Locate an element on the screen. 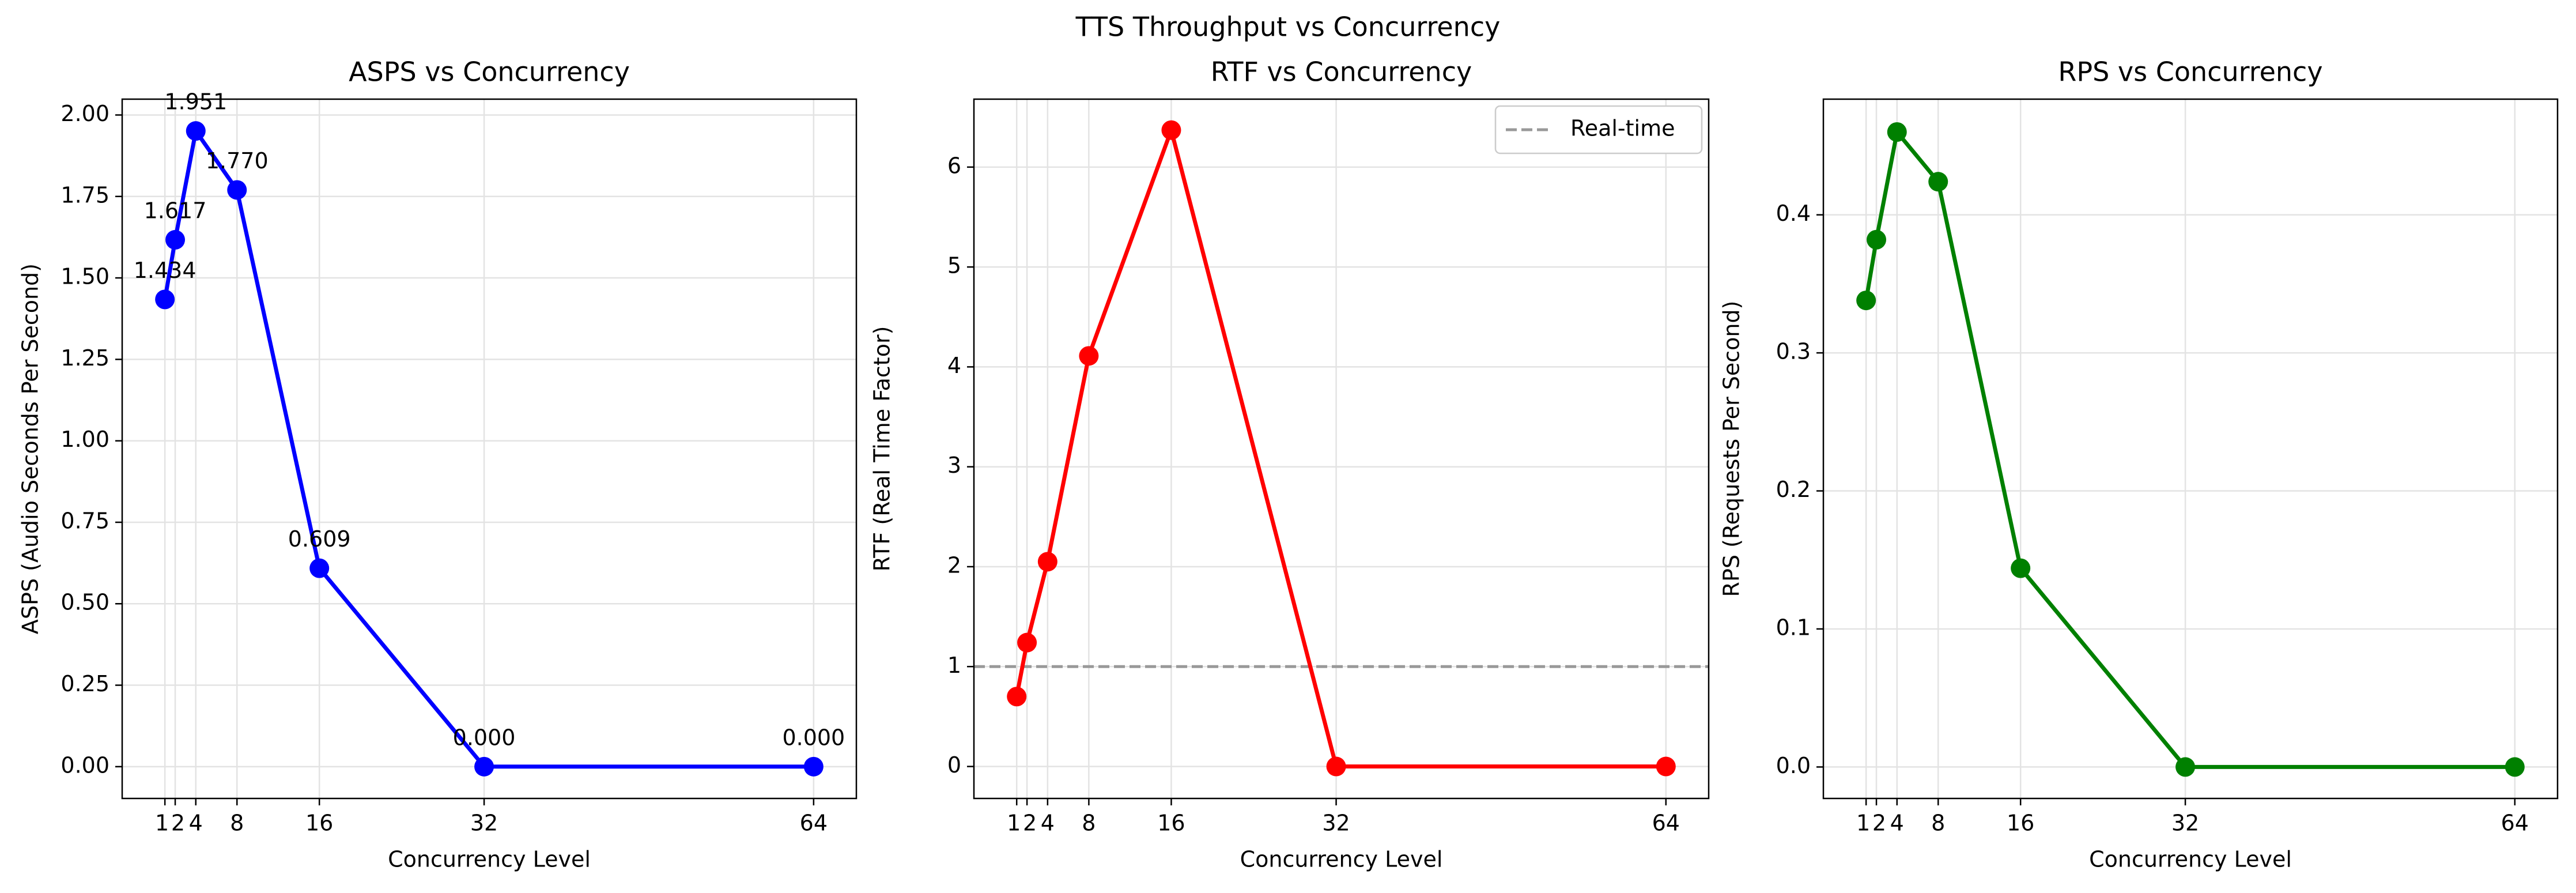  legend-box is located at coordinates (1598, 130).